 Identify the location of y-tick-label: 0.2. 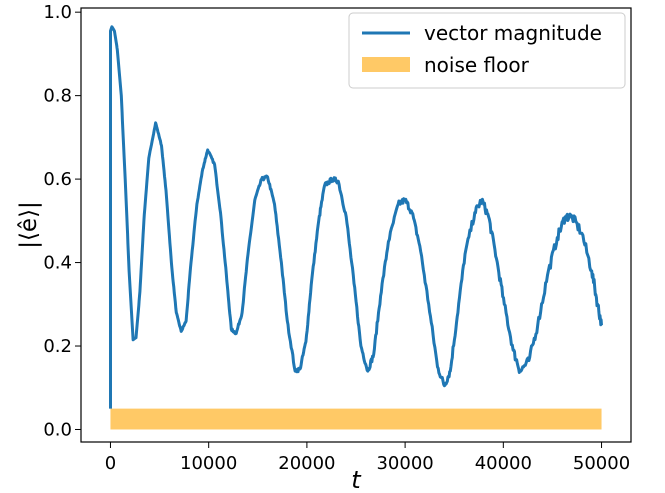
(57, 346).